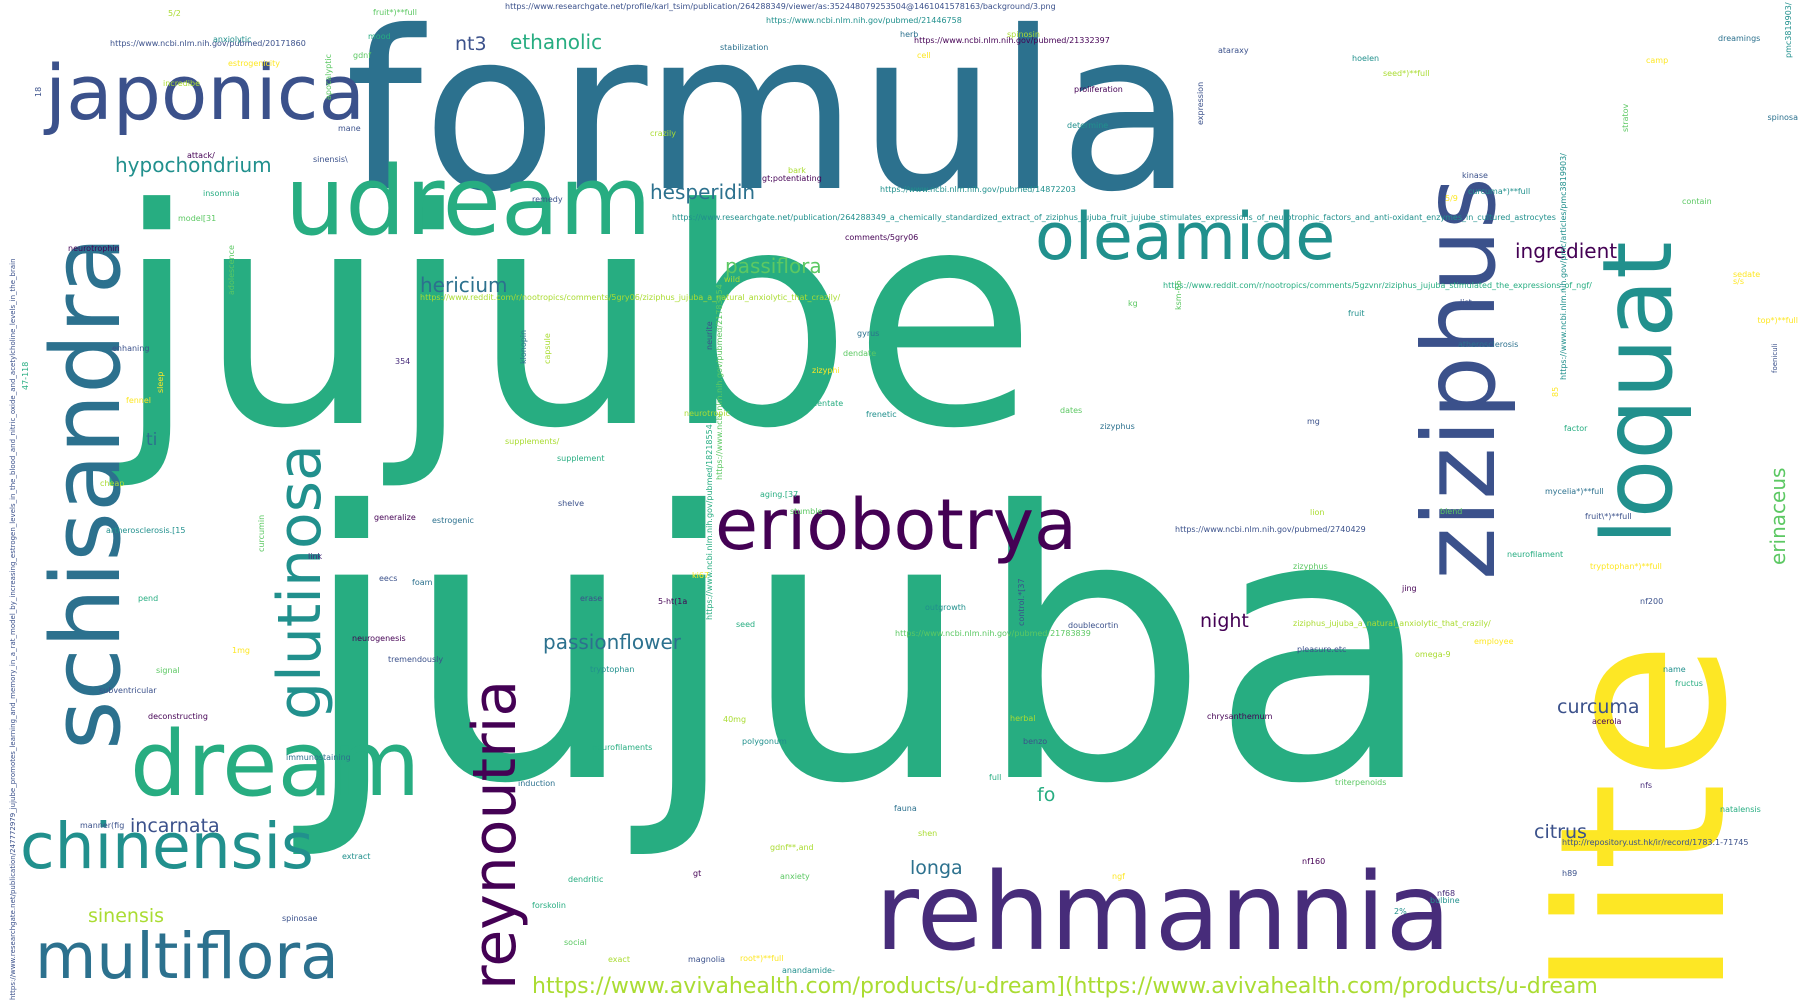  What do you see at coordinates (532, 441) in the screenshot?
I see `word-112: supplements/` at bounding box center [532, 441].